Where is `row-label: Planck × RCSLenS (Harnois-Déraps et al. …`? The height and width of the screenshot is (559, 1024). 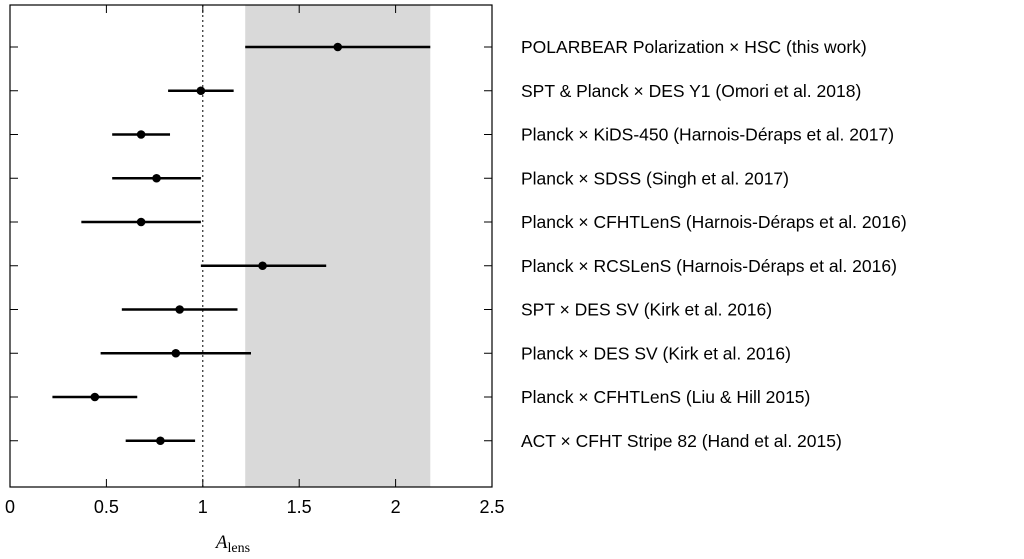 row-label: Planck × RCSLenS (Harnois-Déraps et al. … is located at coordinates (709, 266).